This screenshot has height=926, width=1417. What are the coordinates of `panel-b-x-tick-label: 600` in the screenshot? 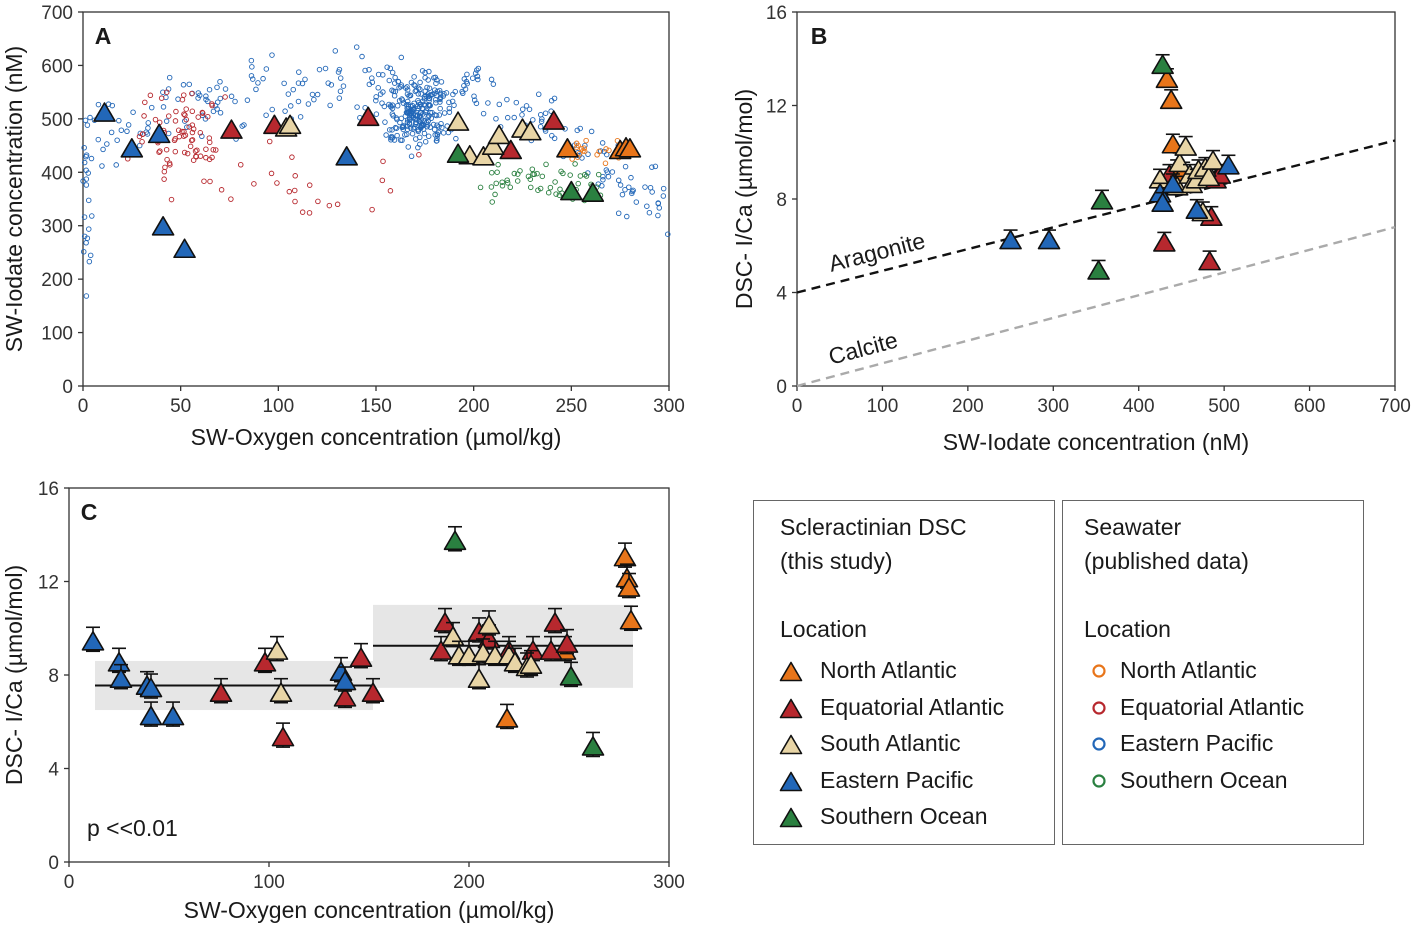 It's located at (1310, 406).